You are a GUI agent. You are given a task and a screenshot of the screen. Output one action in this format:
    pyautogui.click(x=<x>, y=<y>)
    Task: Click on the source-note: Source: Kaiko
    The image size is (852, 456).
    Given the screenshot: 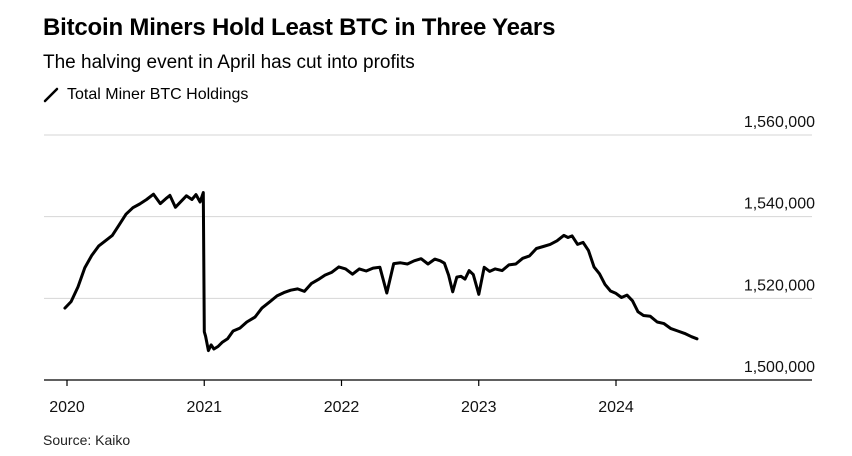 What is the action you would take?
    pyautogui.click(x=87, y=440)
    